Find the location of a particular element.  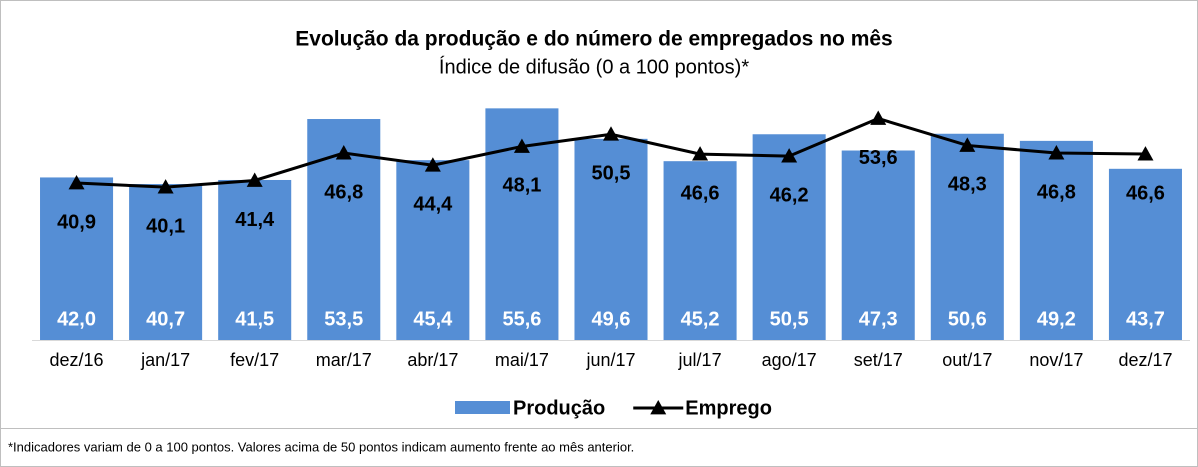

line-value-label: 46,2 is located at coordinates (789, 195).